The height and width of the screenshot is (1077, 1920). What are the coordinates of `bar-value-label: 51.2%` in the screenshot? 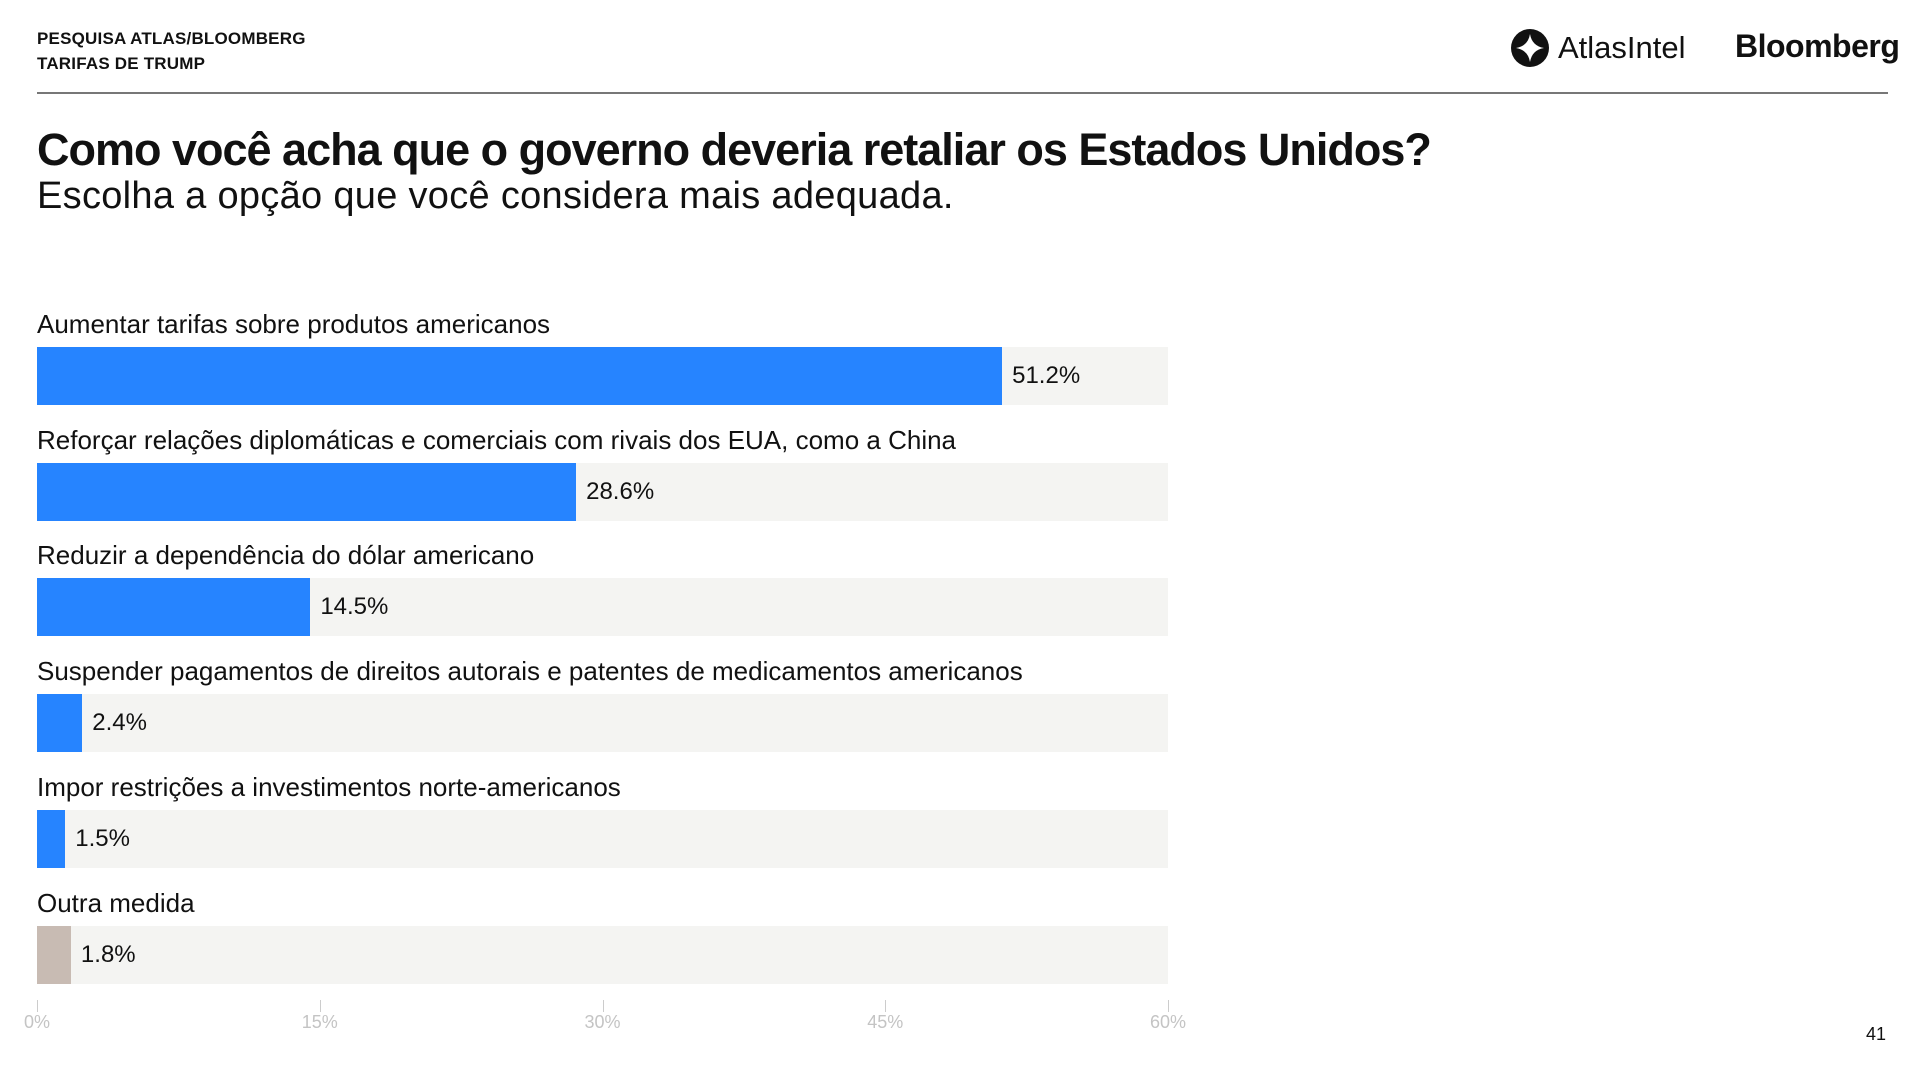 It's located at (1046, 375).